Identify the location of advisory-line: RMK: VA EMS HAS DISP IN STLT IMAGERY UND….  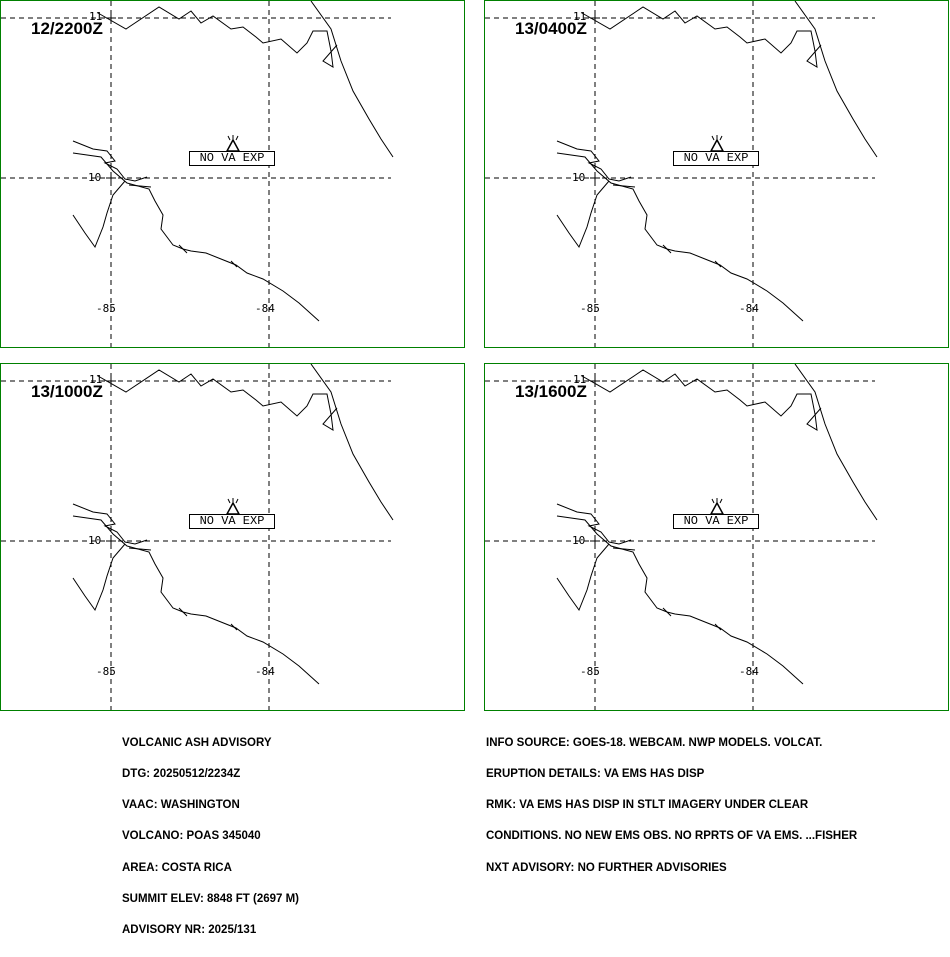
(647, 805).